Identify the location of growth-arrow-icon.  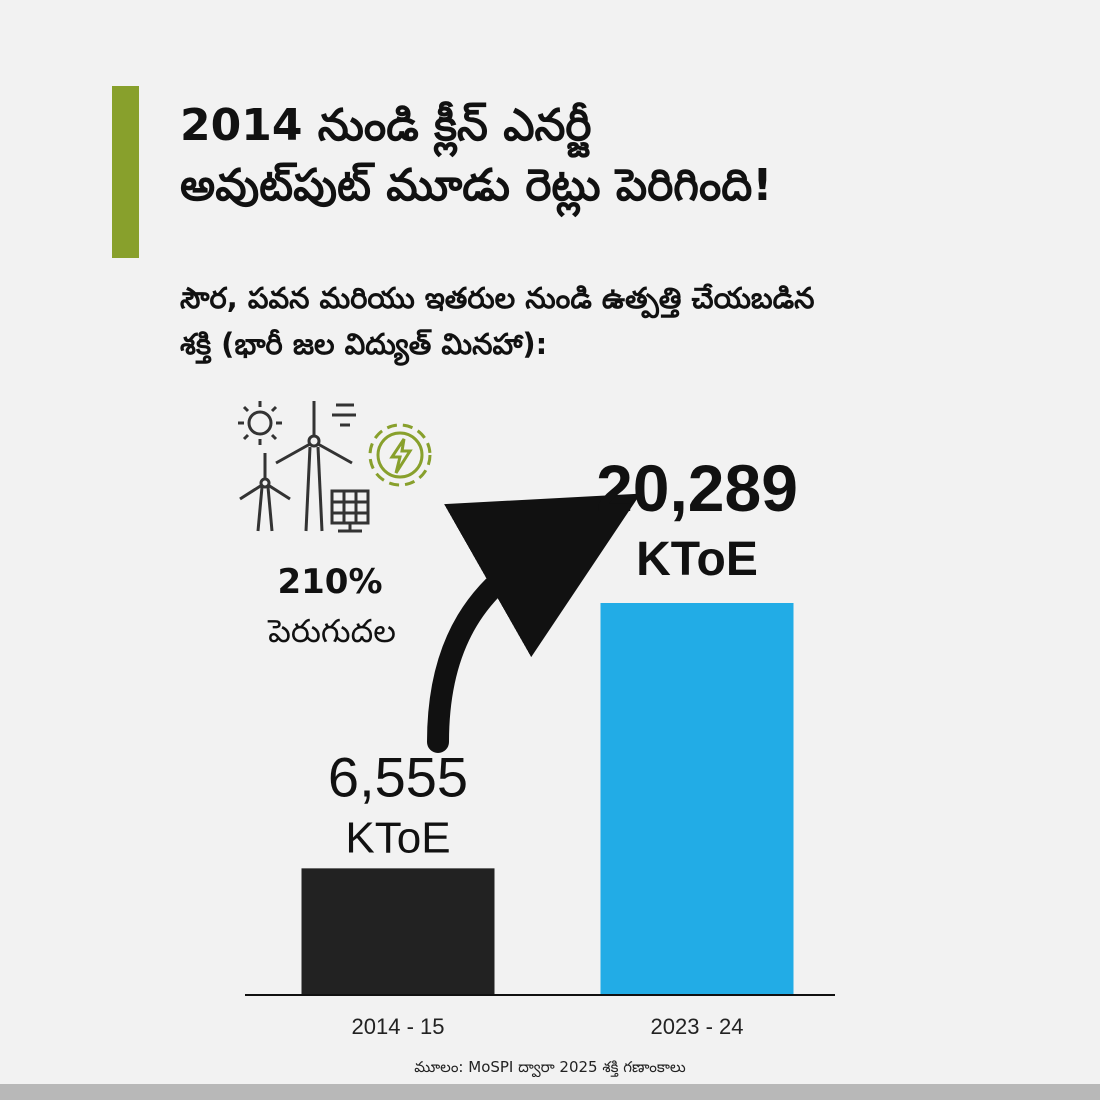
(534, 623).